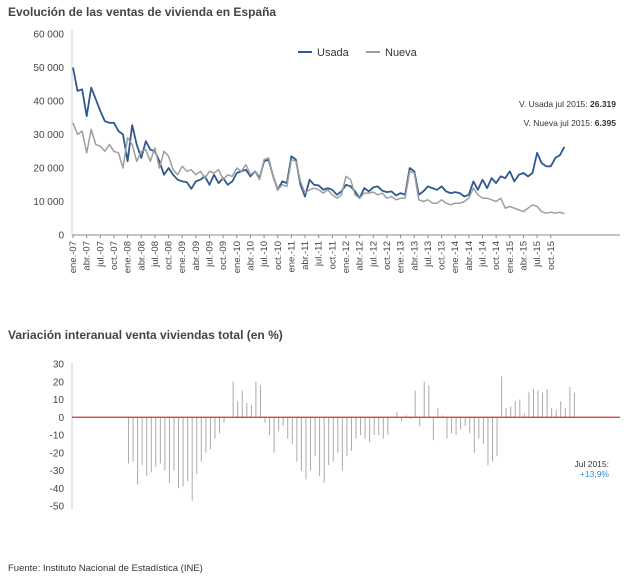  I want to click on x-tick-label: abr.-12, so click(360, 256).